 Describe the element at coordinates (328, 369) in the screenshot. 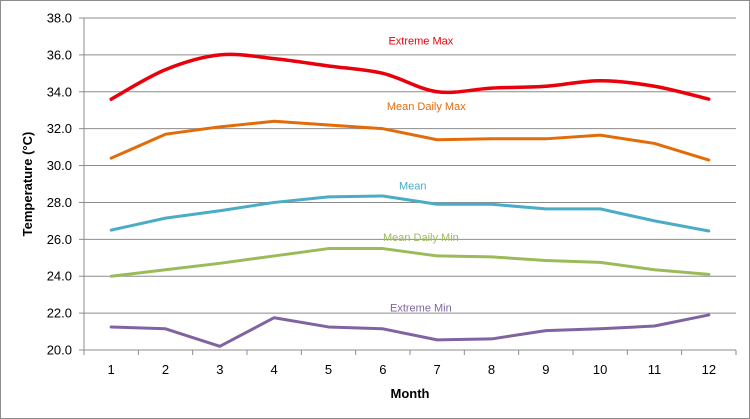

I see `x-tick-label: 5` at that location.